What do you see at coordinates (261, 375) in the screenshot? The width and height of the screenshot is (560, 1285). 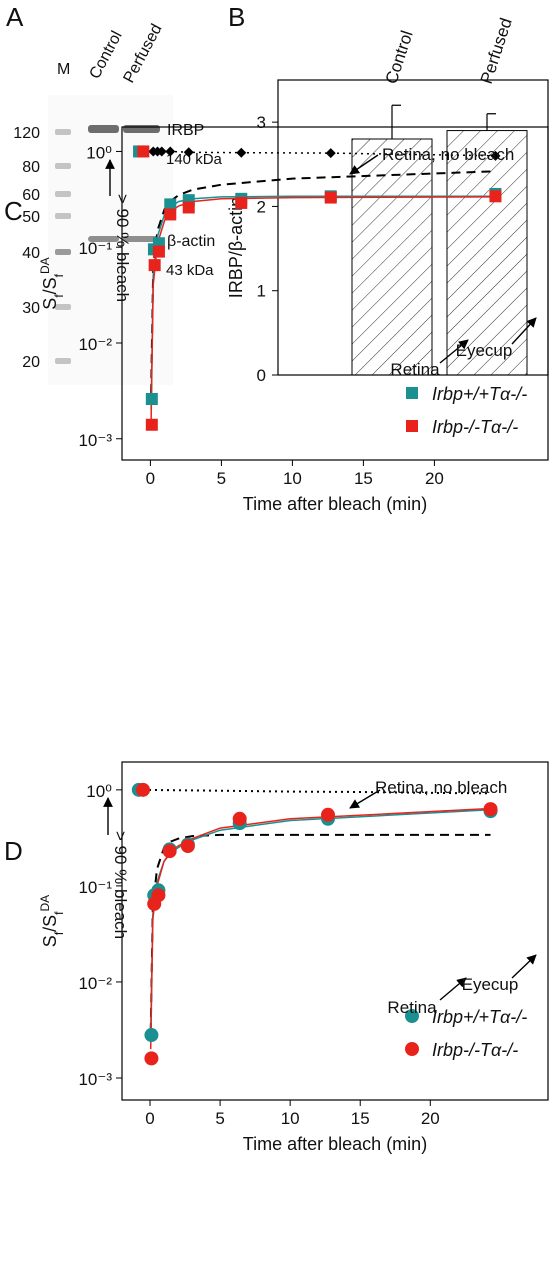 I see `y-tick-label: 0` at bounding box center [261, 375].